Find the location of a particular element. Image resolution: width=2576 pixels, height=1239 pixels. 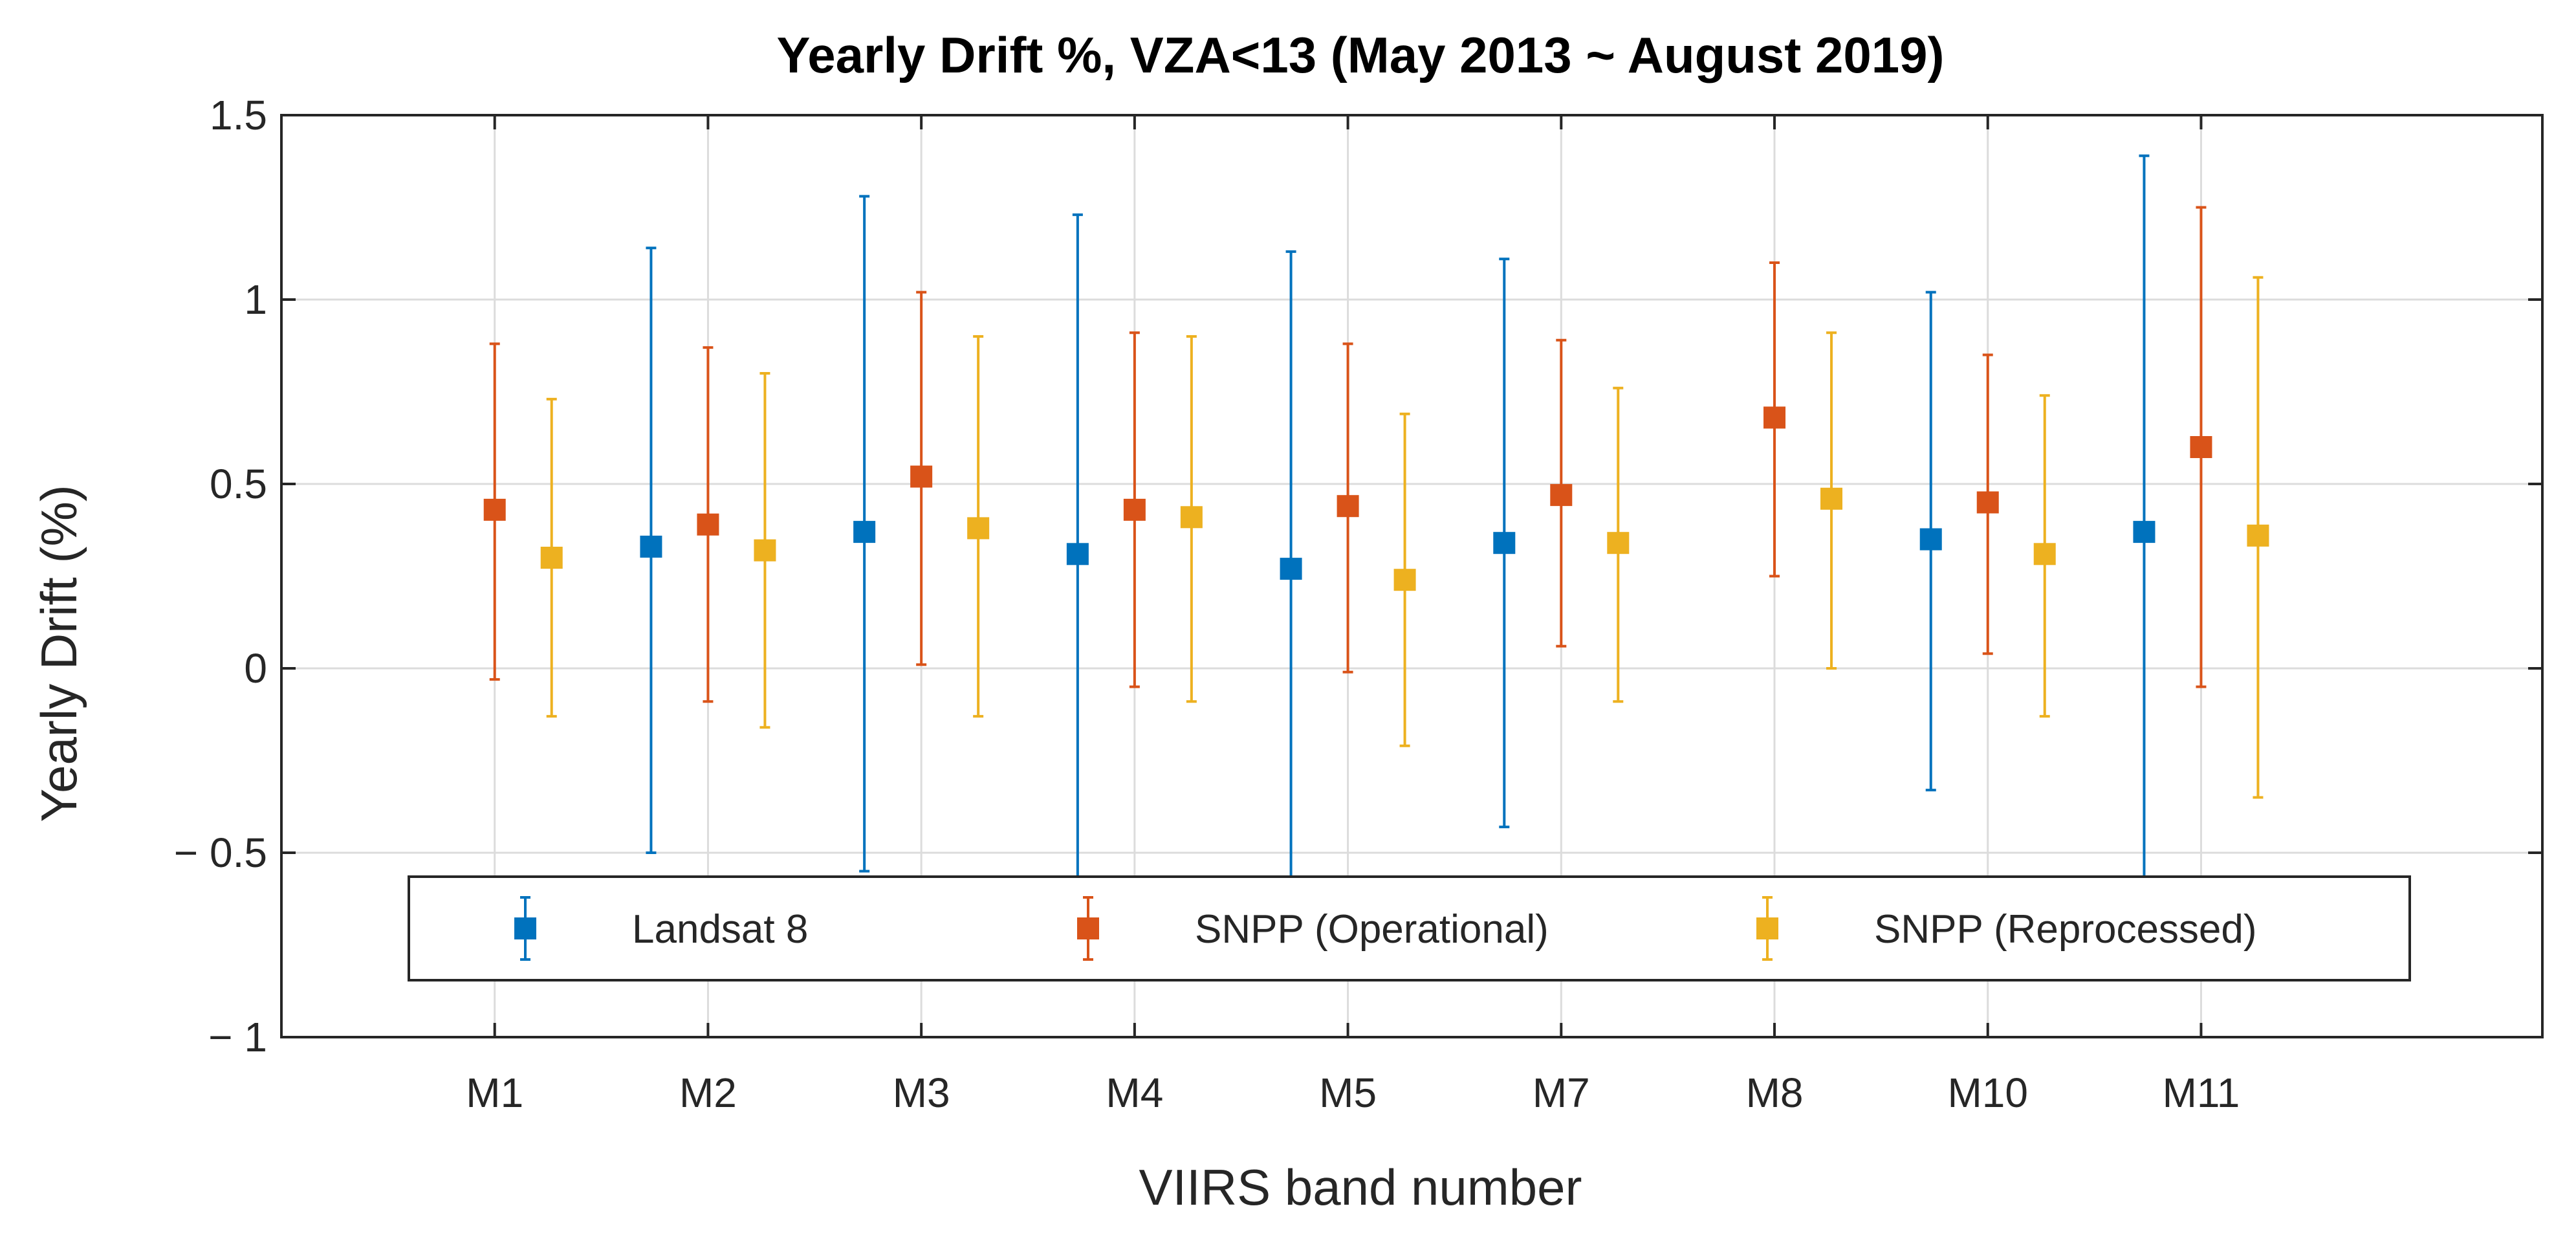

legend-box is located at coordinates (1410, 928).